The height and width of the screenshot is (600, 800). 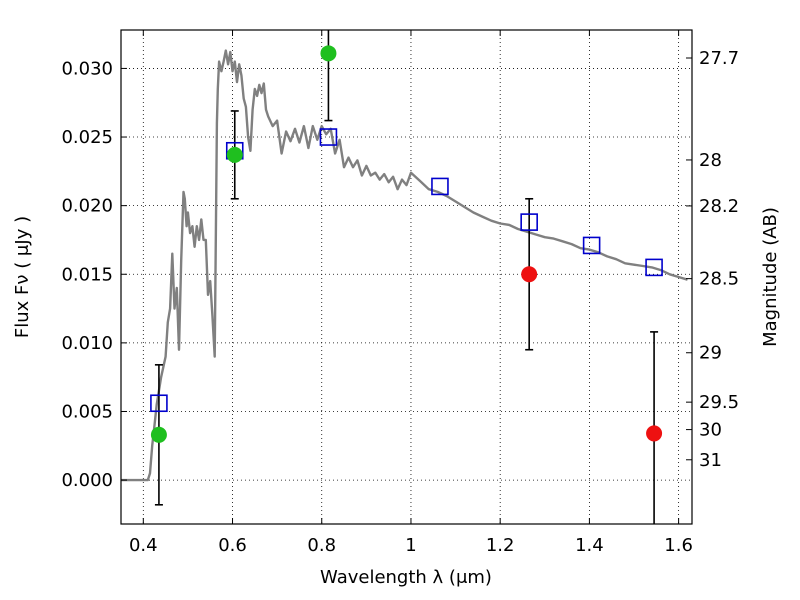 What do you see at coordinates (143, 545) in the screenshot?
I see `x-tick-label: 0.4` at bounding box center [143, 545].